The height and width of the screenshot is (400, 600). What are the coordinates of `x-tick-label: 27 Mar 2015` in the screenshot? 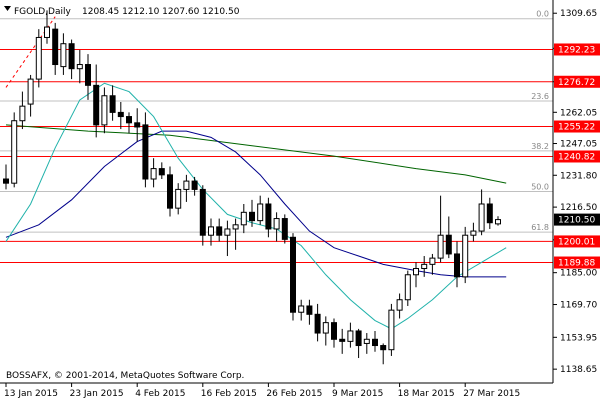 It's located at (491, 394).